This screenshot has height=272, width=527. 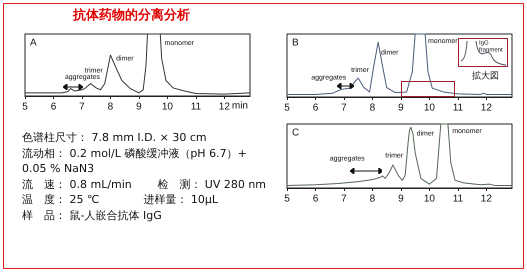 I want to click on chart-title: 抗体药物的分离分析, so click(x=131, y=15).